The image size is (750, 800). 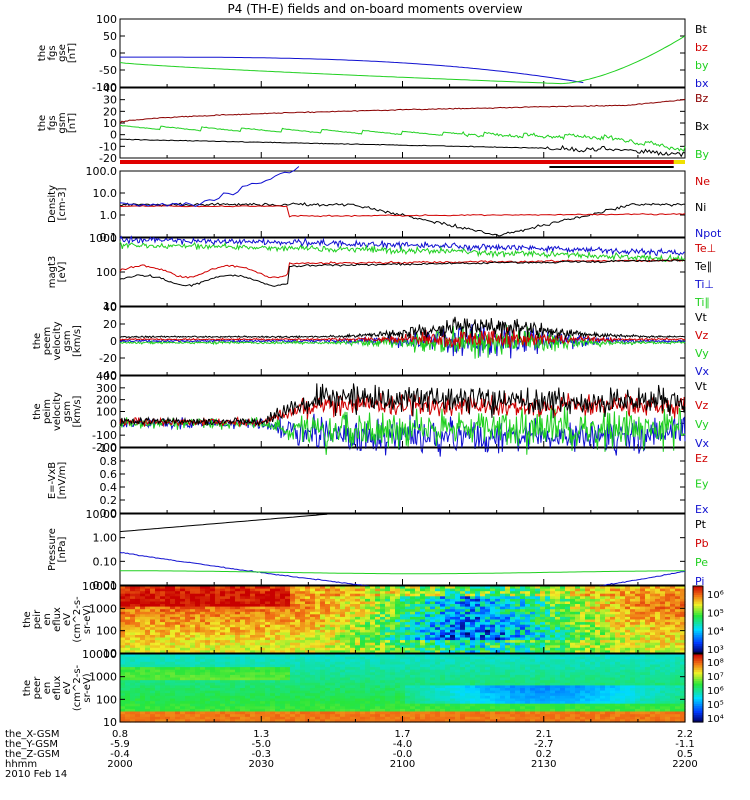 What do you see at coordinates (708, 620) in the screenshot?
I see `colorbar-ion-spectrogram: 10⁶ 10⁵ 10⁴ 10³` at bounding box center [708, 620].